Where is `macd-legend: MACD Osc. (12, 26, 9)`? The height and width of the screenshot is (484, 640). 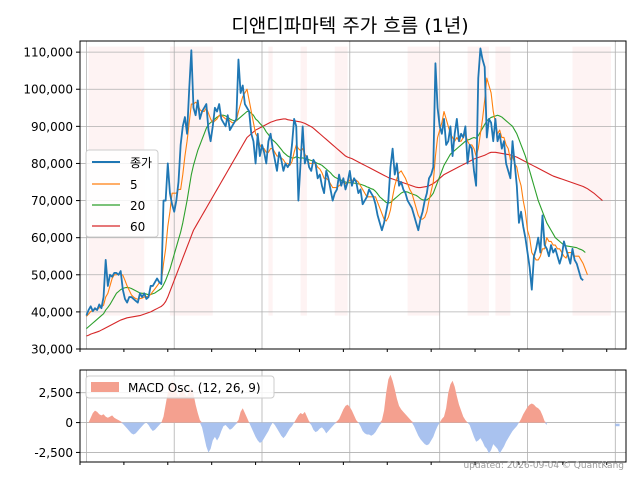
macd-legend: MACD Osc. (12, 26, 9) is located at coordinates (180, 387).